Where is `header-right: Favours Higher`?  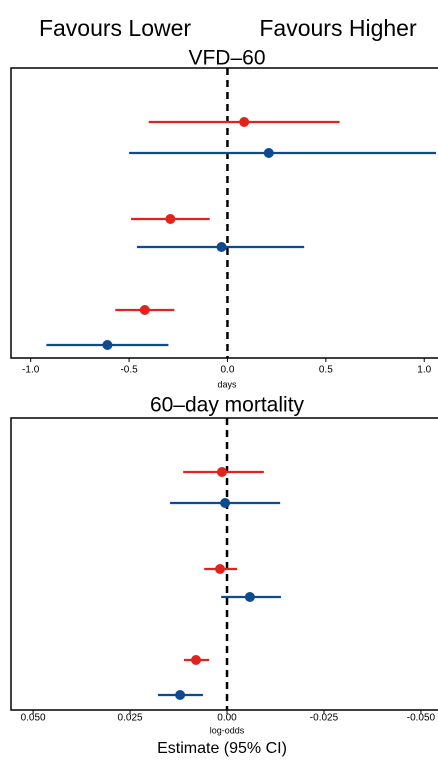
header-right: Favours Higher is located at coordinates (338, 28).